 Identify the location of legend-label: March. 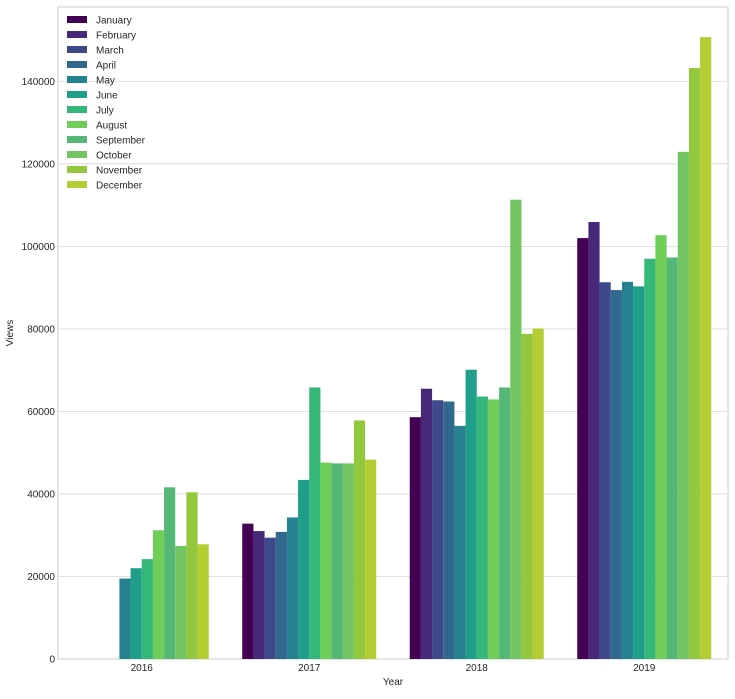
(110, 51).